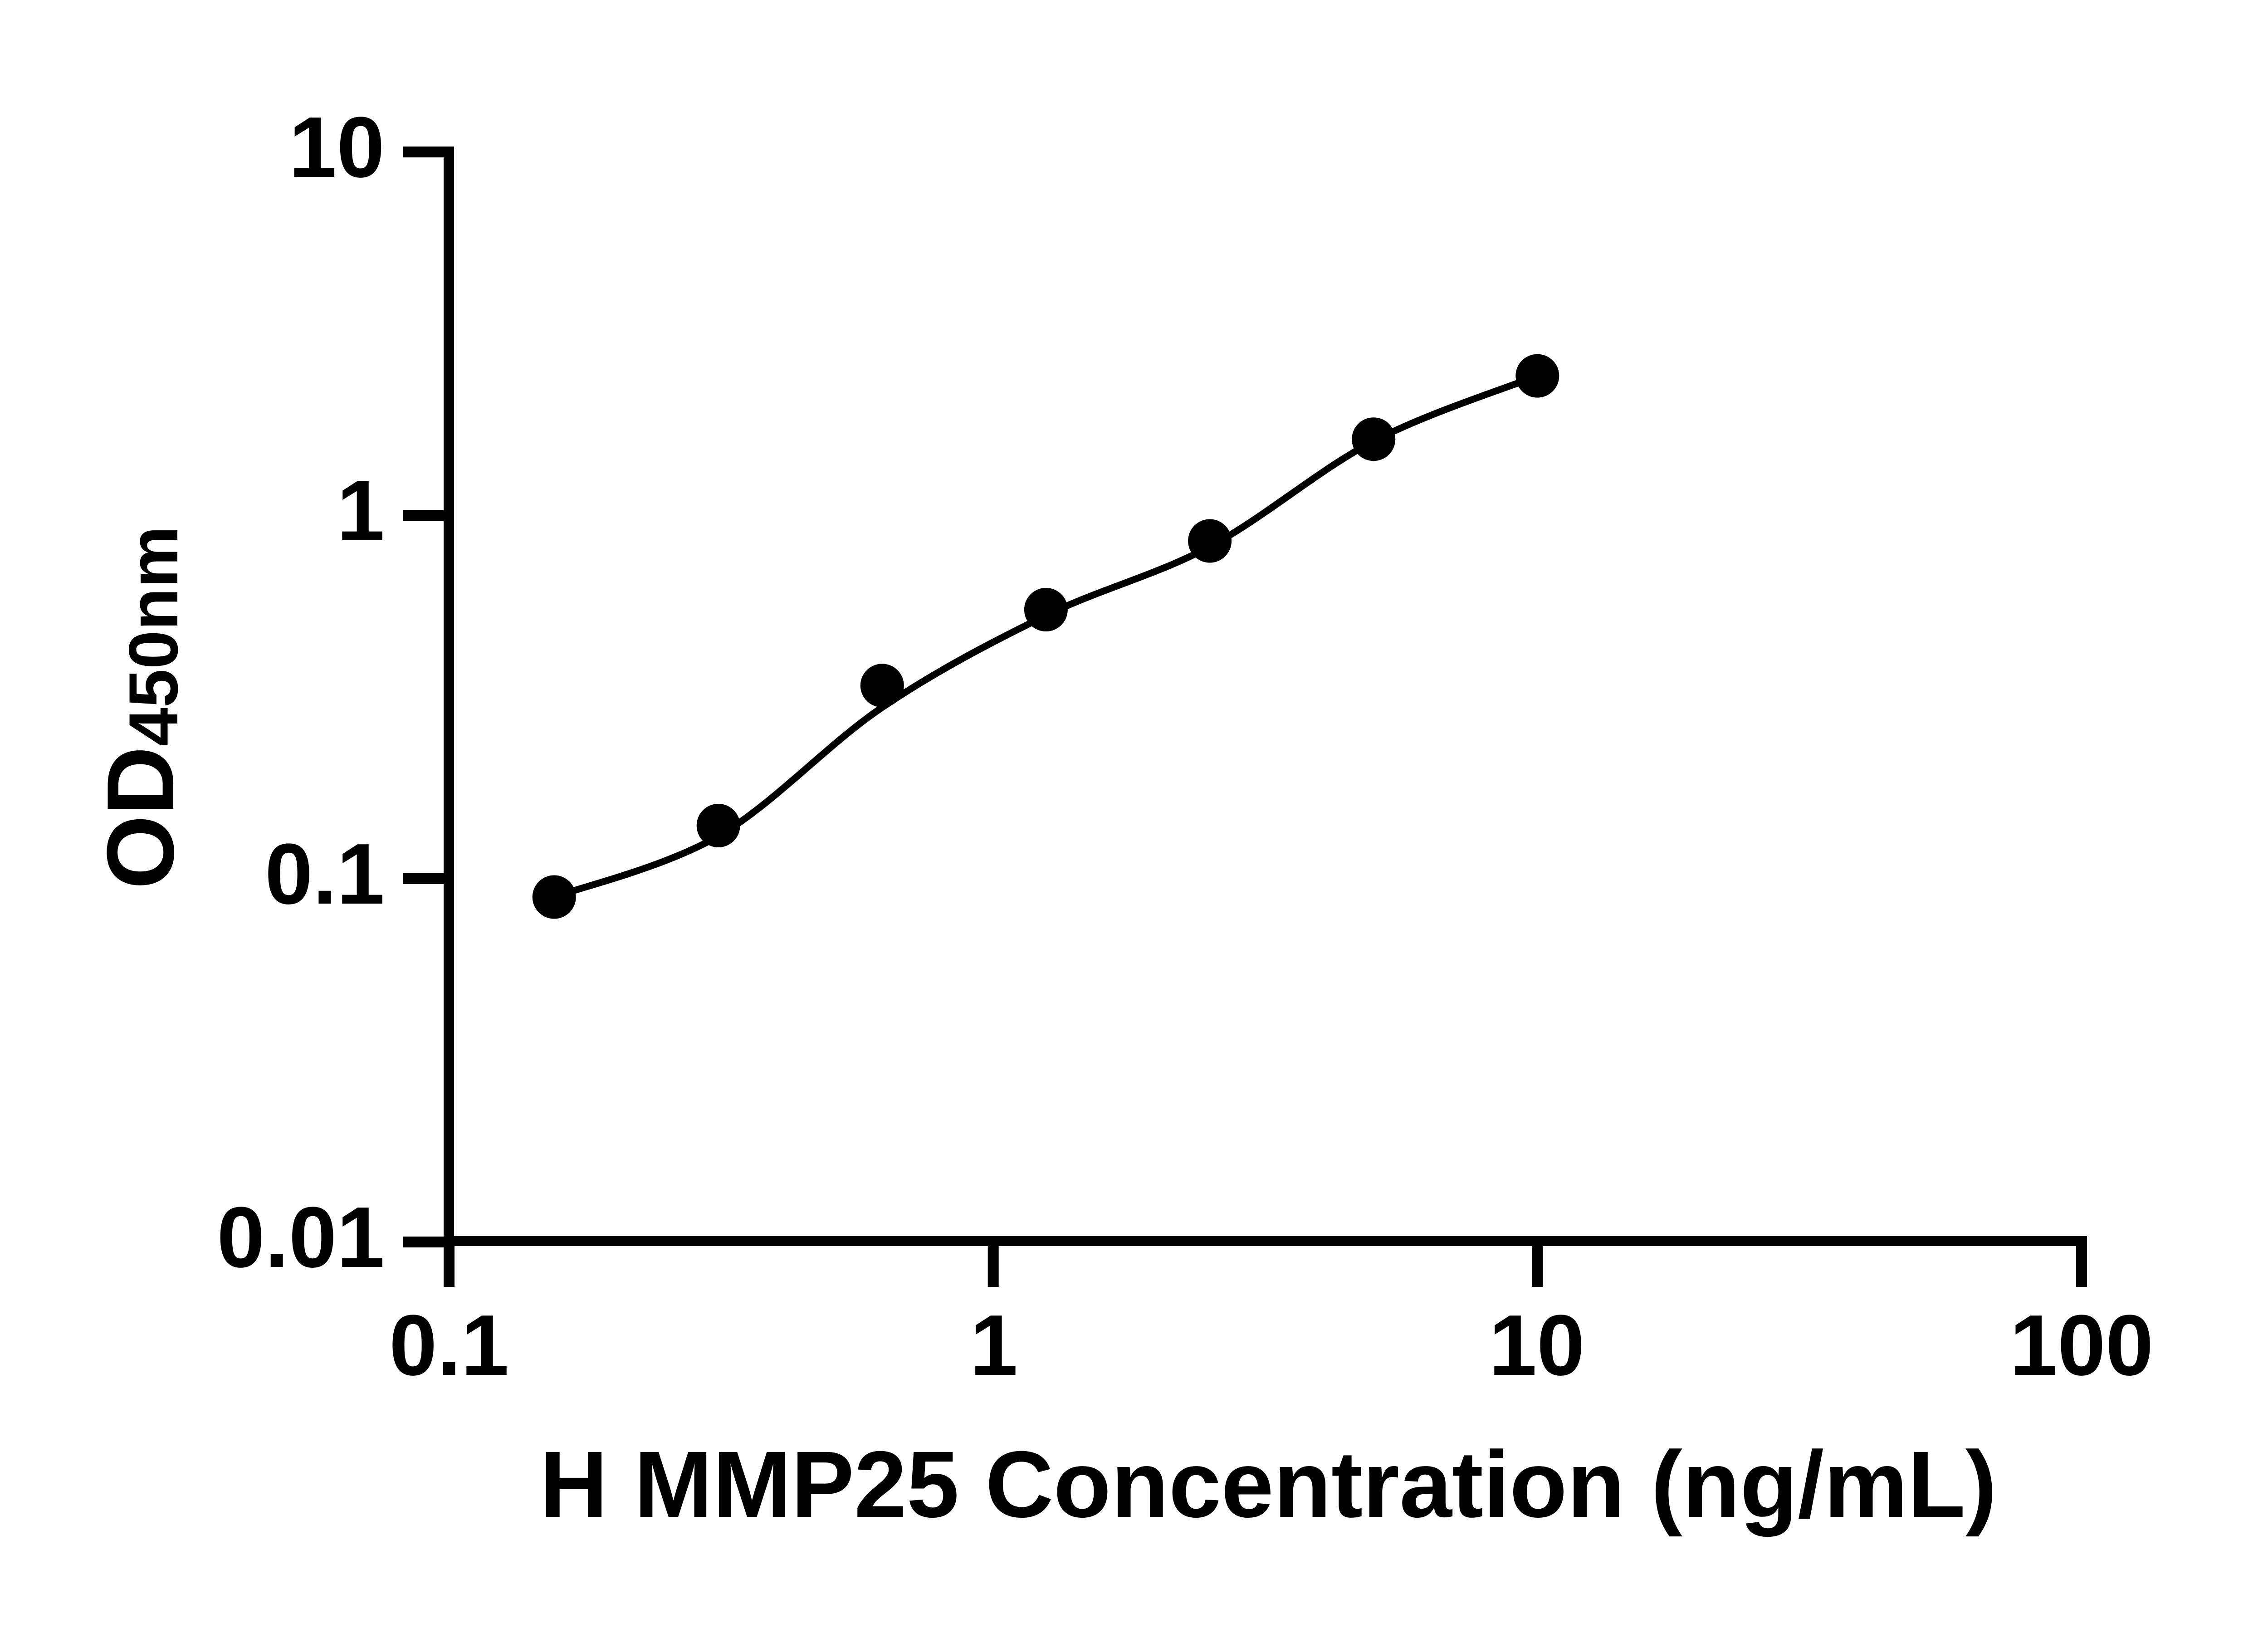 The height and width of the screenshot is (1633, 2268). Describe the element at coordinates (361, 511) in the screenshot. I see `y-tick-label-1: 1` at that location.